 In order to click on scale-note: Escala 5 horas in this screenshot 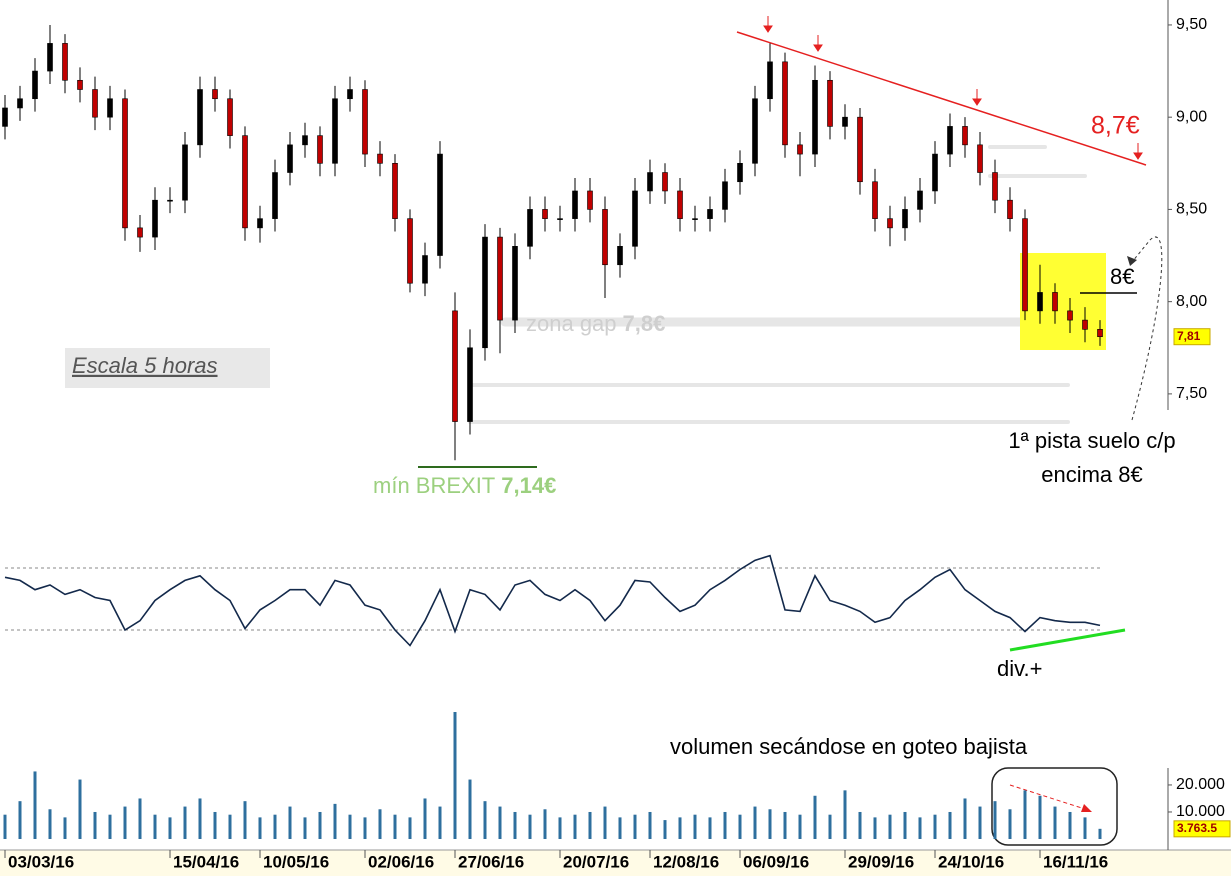, I will do `click(145, 365)`.